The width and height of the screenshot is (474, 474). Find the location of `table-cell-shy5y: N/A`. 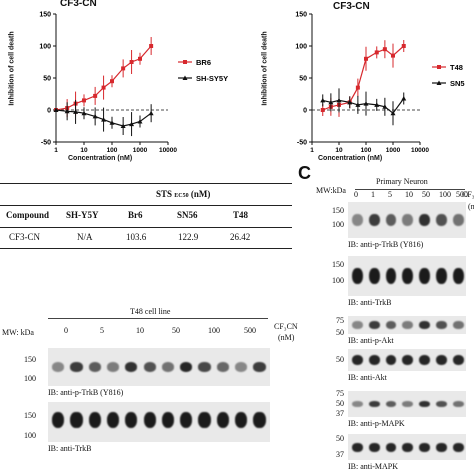

table-cell-shy5y: N/A is located at coordinates (85, 237).